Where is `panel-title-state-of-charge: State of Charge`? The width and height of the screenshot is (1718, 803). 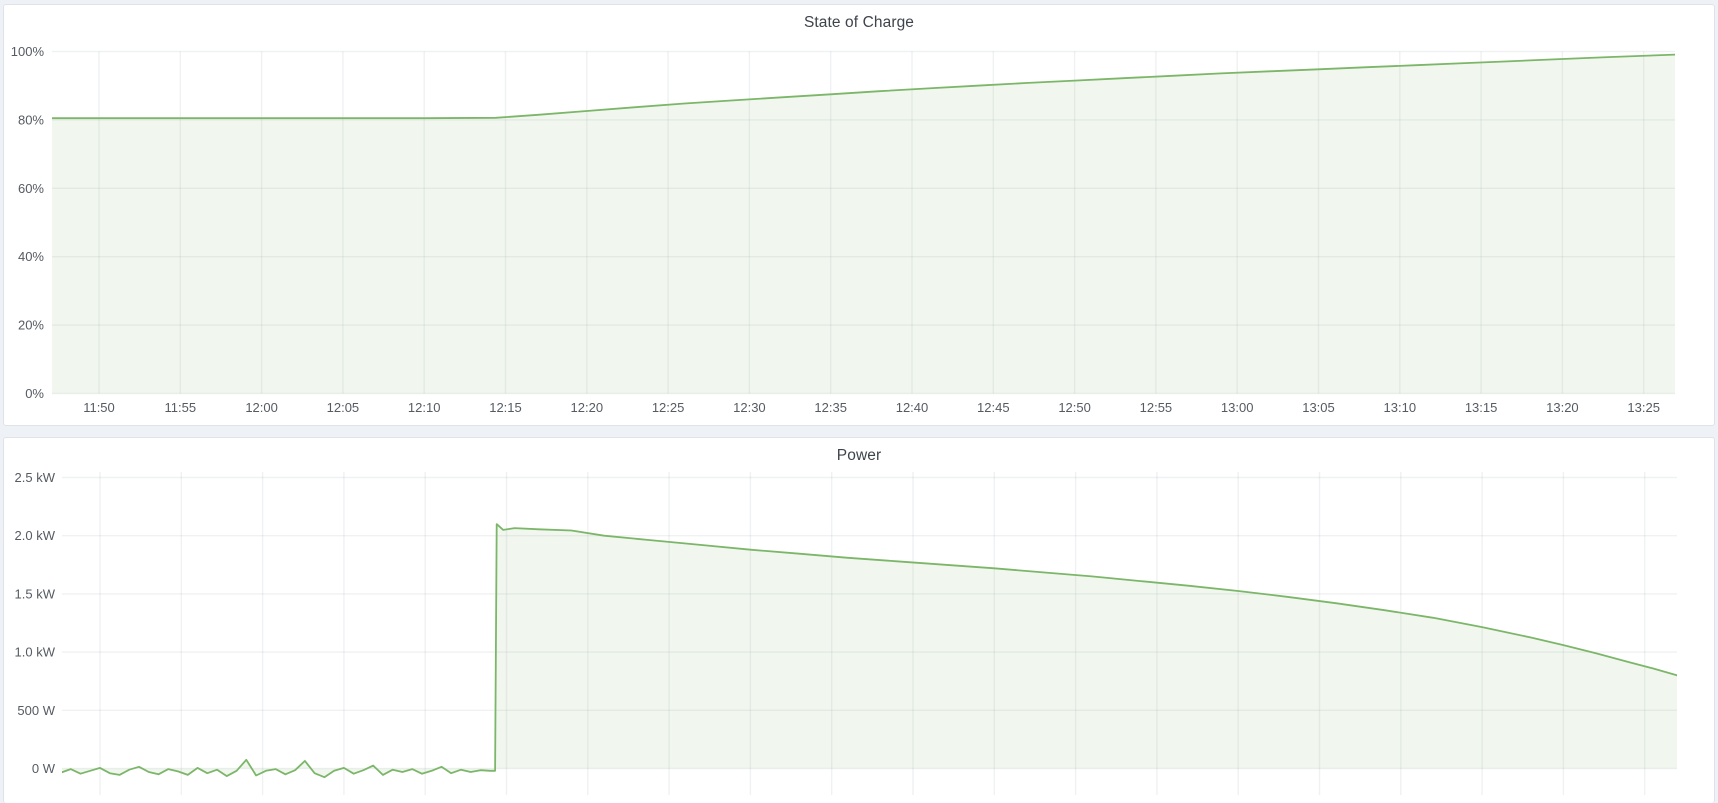 panel-title-state-of-charge: State of Charge is located at coordinates (859, 22).